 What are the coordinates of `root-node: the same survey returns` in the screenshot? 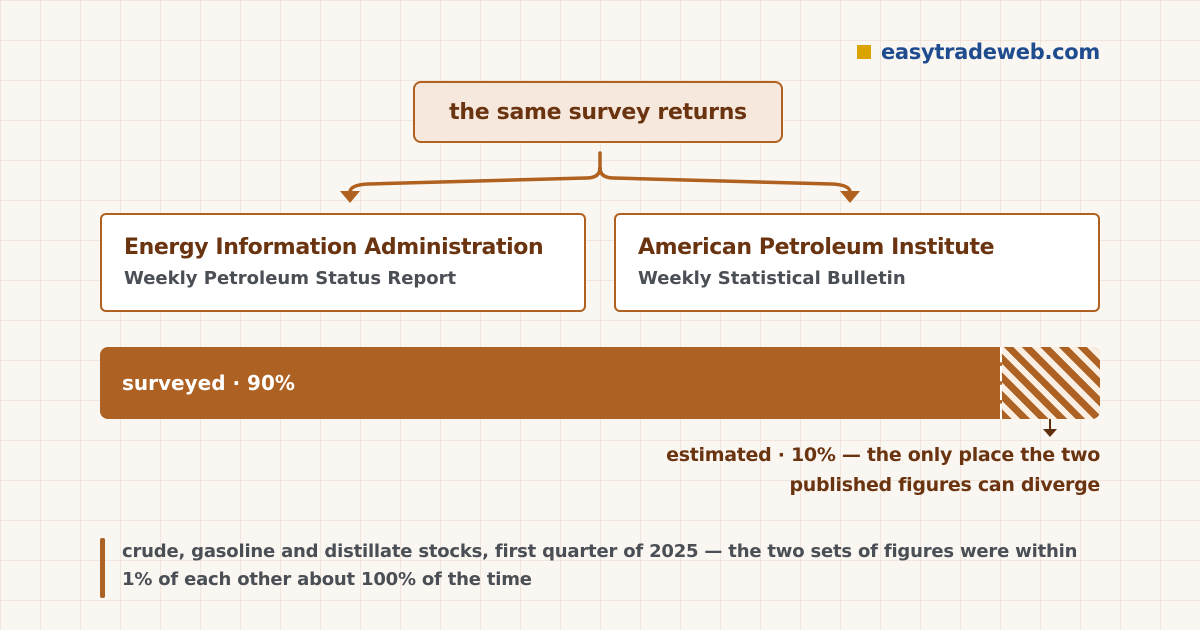 It's located at (598, 112).